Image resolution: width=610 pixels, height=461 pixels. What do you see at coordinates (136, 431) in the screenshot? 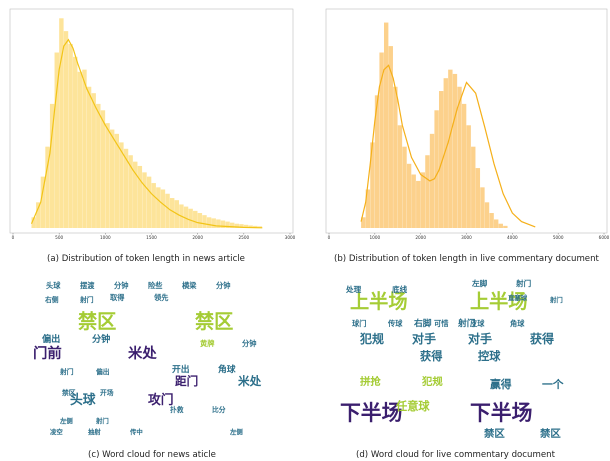
I see `cloud-word: 传中` at bounding box center [136, 431].